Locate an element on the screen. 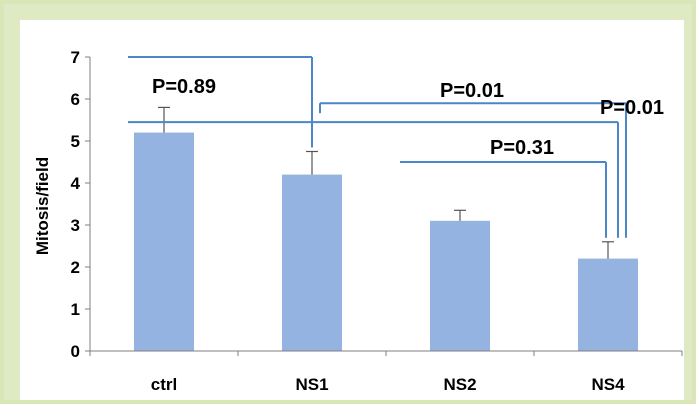 The height and width of the screenshot is (404, 696). p-value-label: P=0.31 is located at coordinates (522, 148).